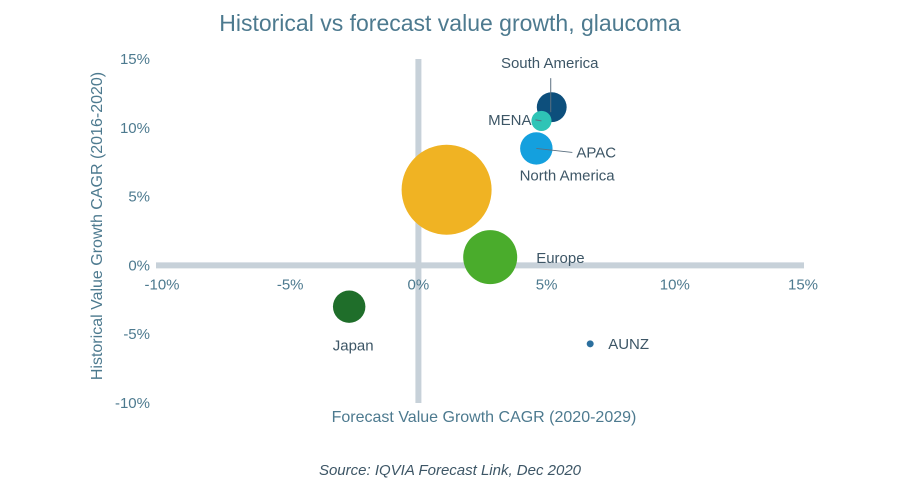 This screenshot has width=900, height=500. What do you see at coordinates (136, 334) in the screenshot?
I see `y-tick-label: -5%` at bounding box center [136, 334].